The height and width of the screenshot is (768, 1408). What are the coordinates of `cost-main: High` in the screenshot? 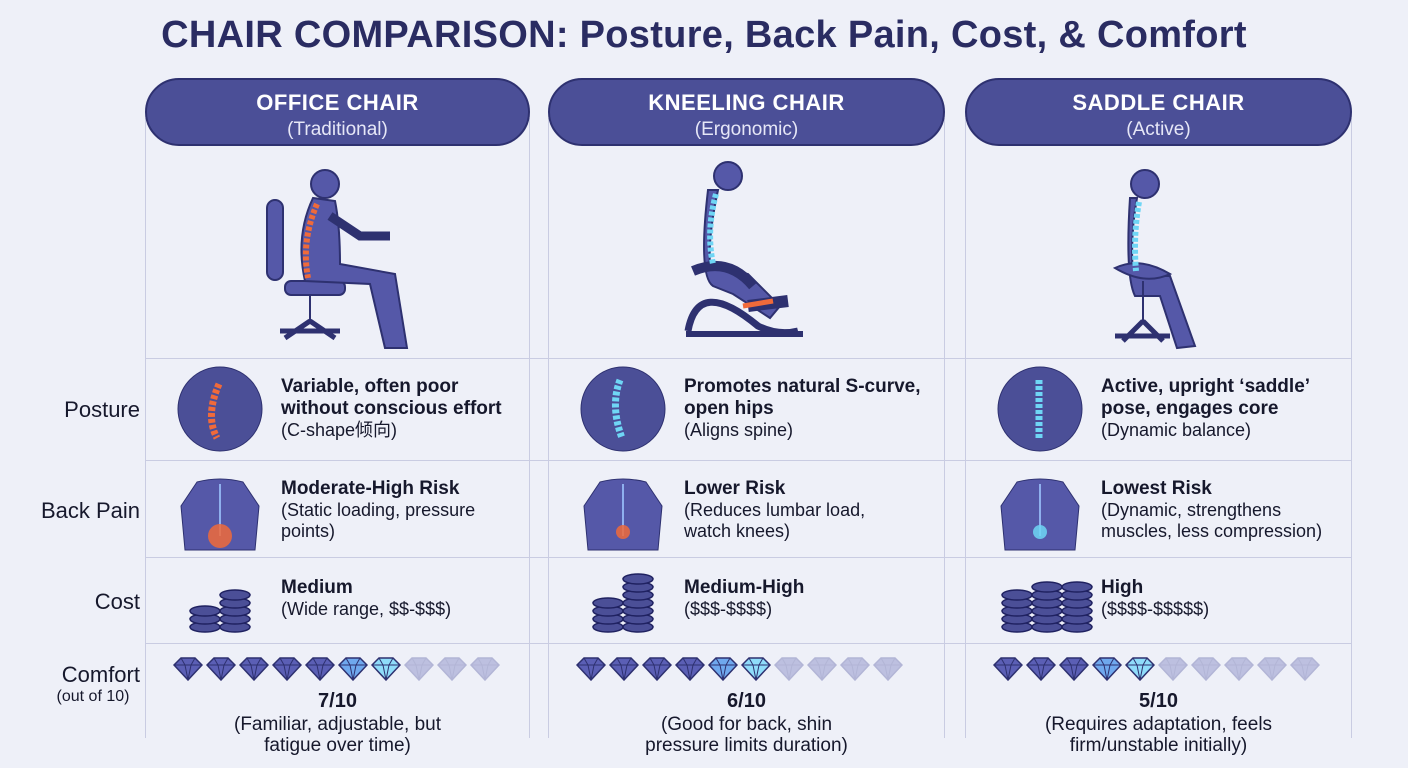 It's located at (1122, 587).